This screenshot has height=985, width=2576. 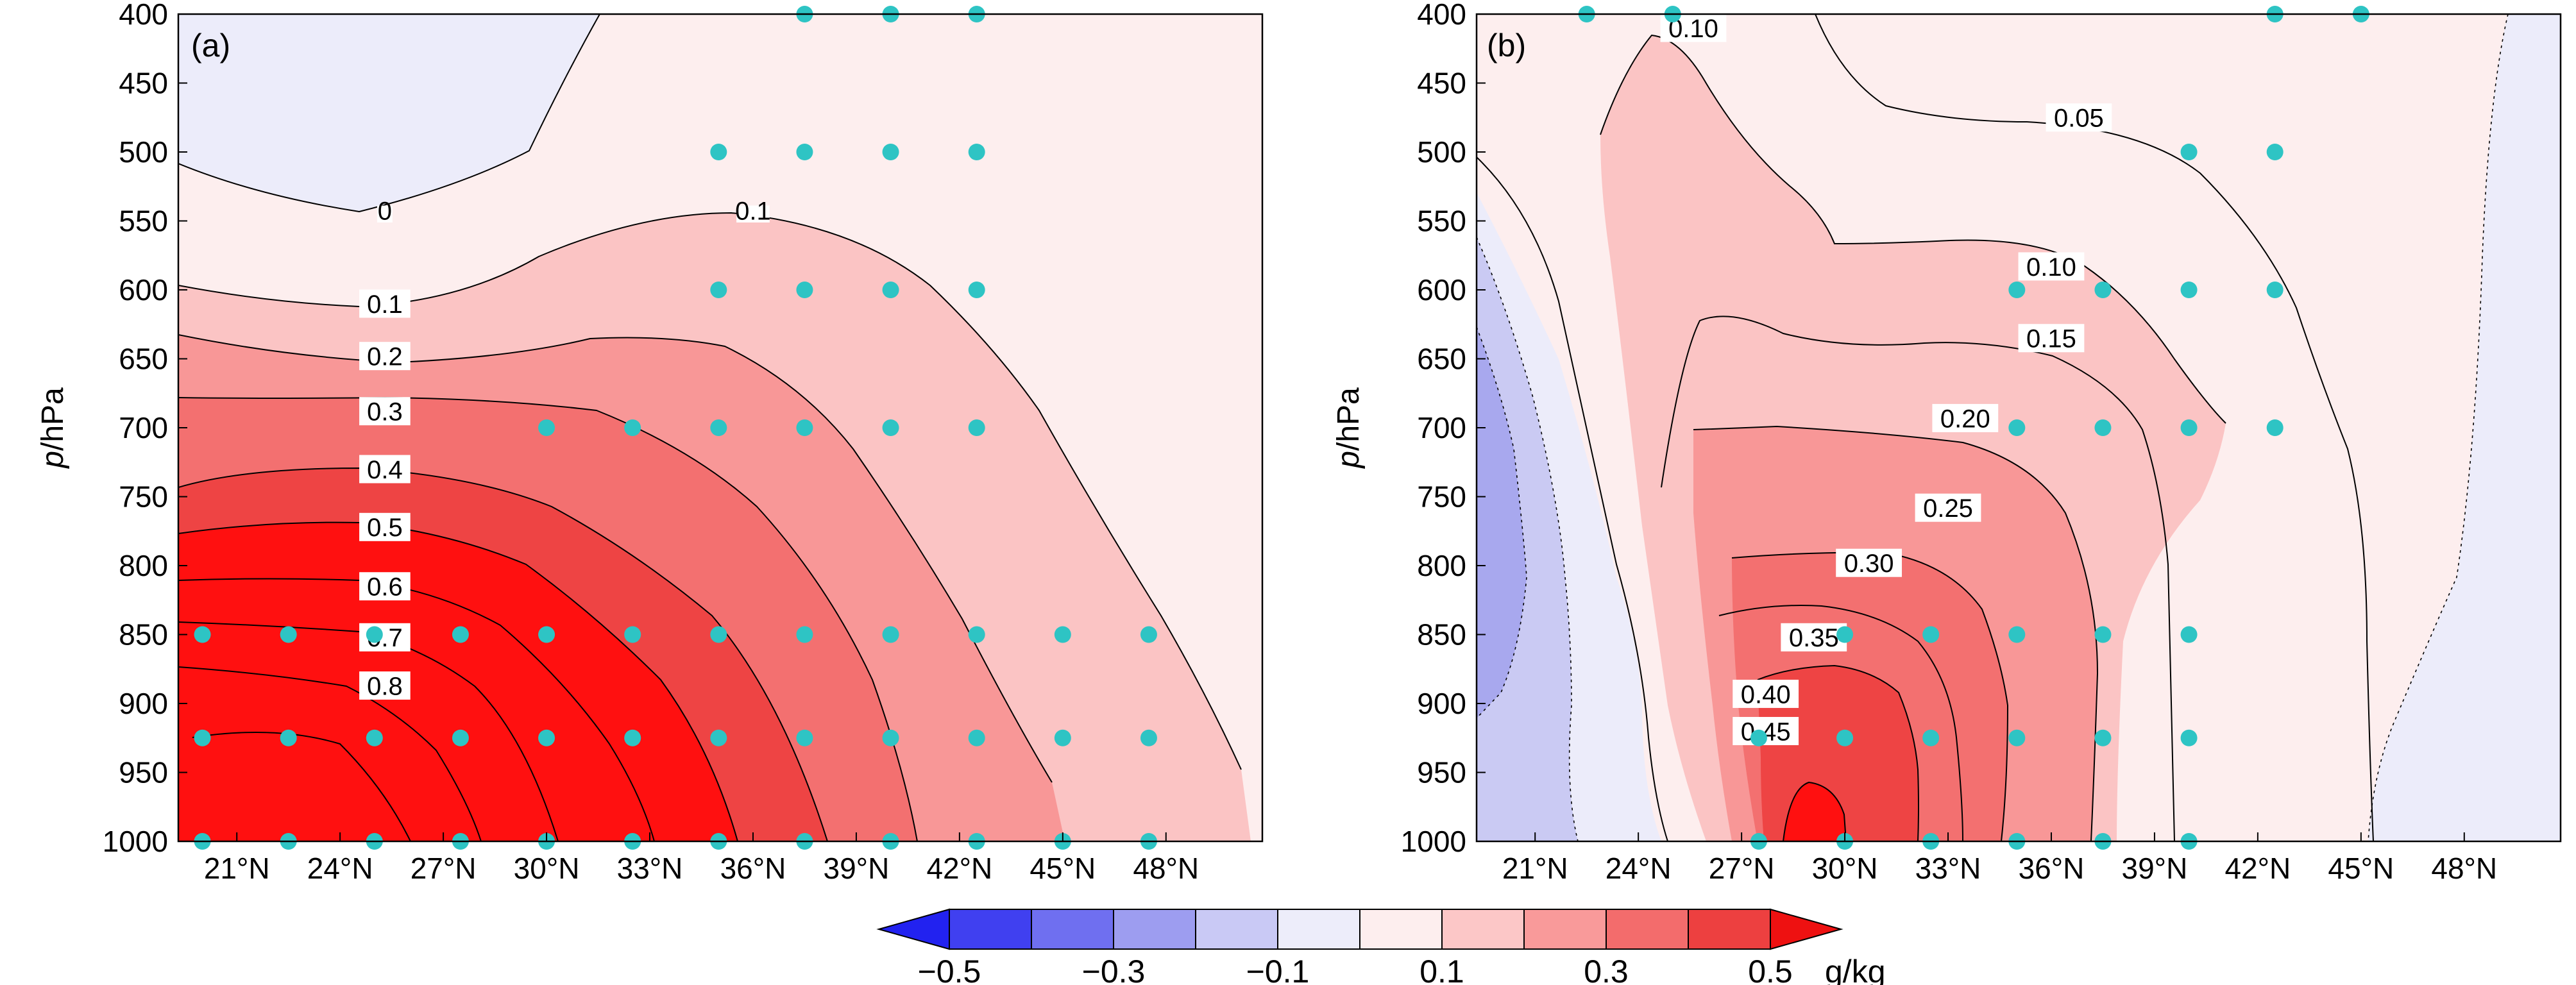 What do you see at coordinates (1441, 635) in the screenshot?
I see `panel-b-y-tick-label: 850` at bounding box center [1441, 635].